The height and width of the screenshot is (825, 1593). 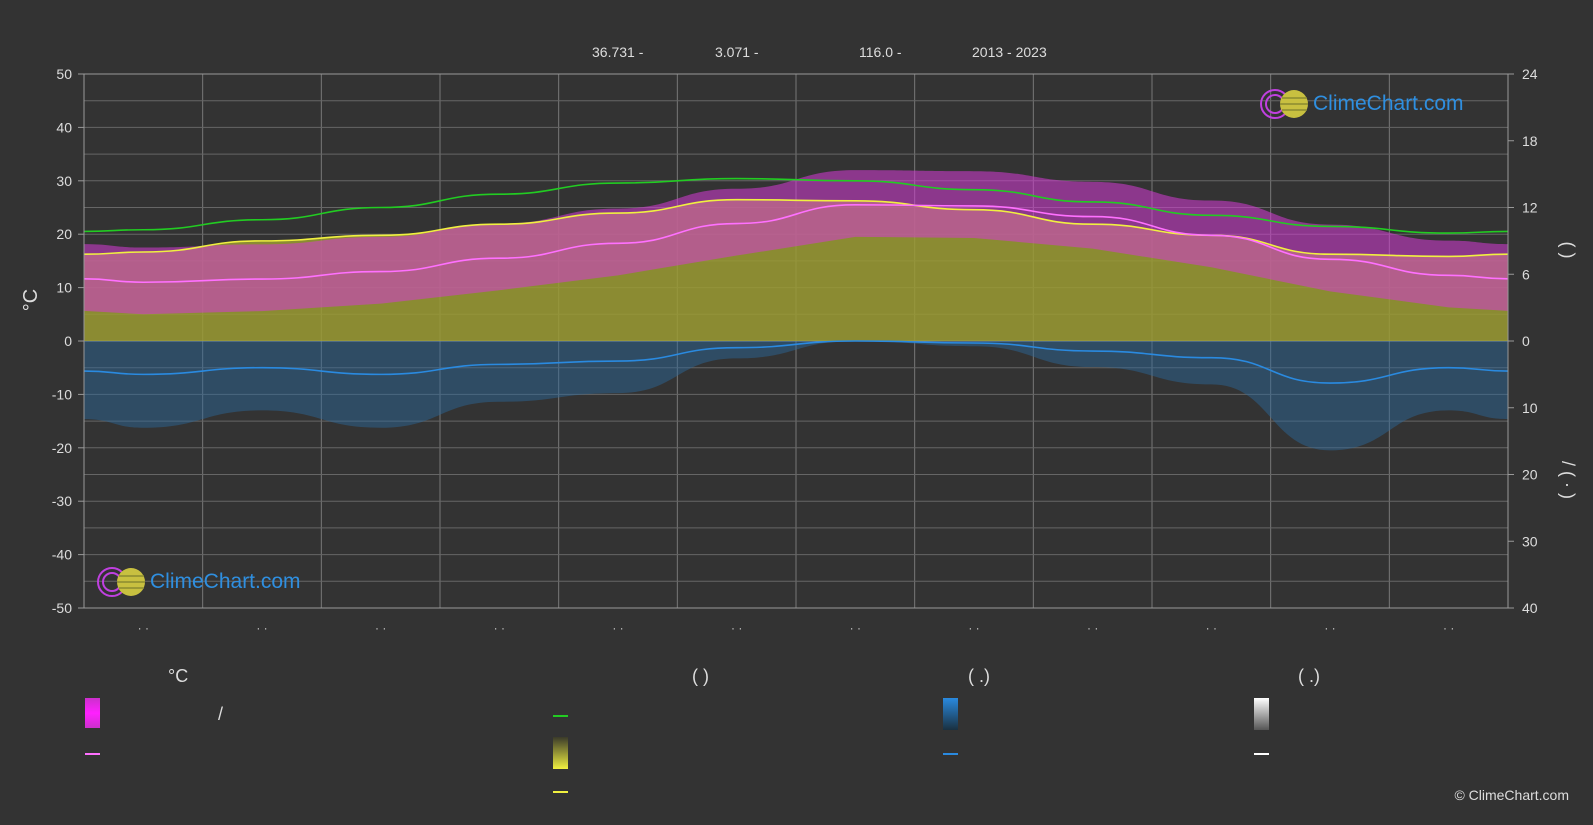 I want to click on left-axis-tick-label: 0, so click(x=68, y=341).